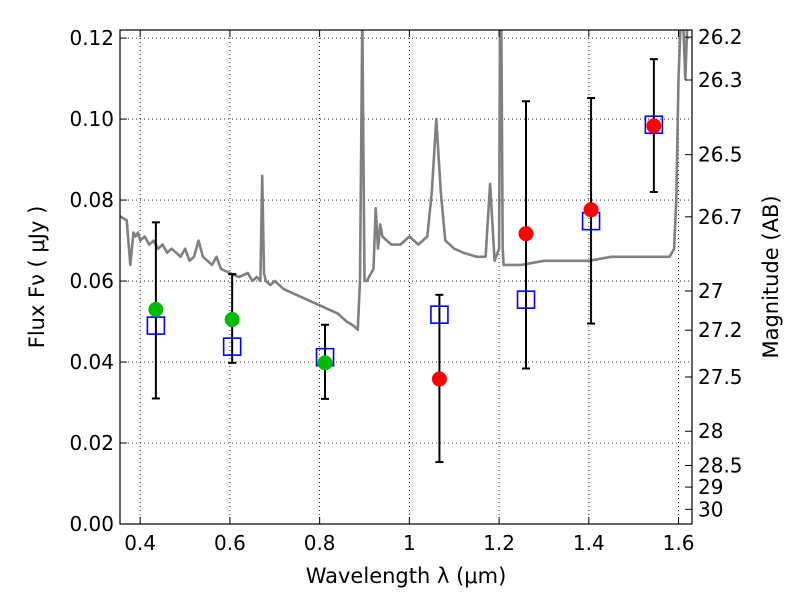 This screenshot has height=600, width=800. I want to click on x-tick-label: 0.4, so click(140, 543).